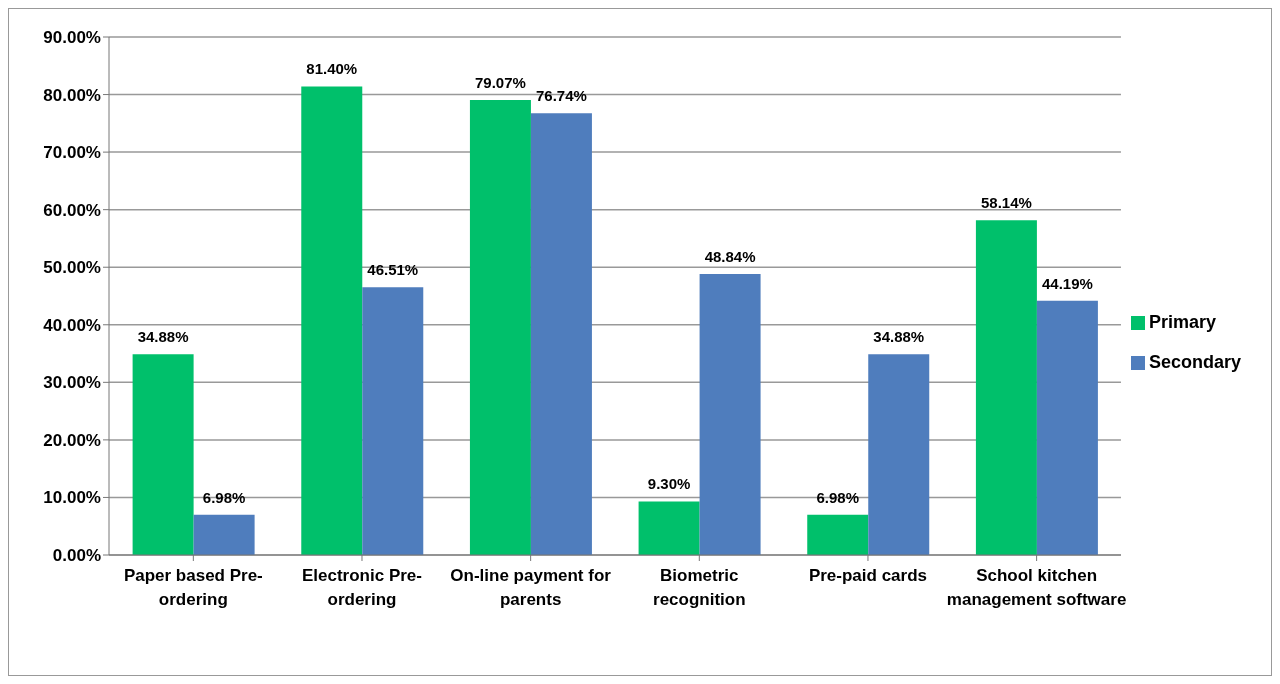  I want to click on y-tick-label: 10.00%, so click(72, 498).